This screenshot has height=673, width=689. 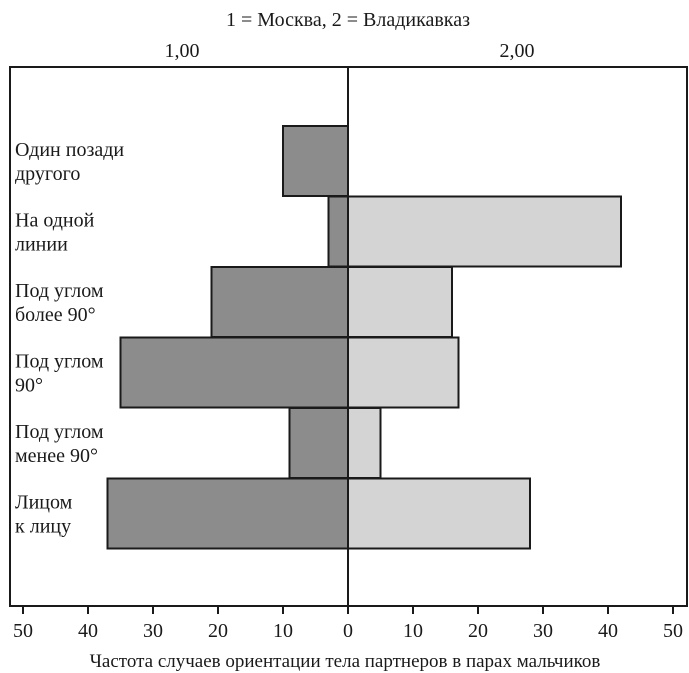 What do you see at coordinates (69, 150) in the screenshot?
I see `category-label: Один позади` at bounding box center [69, 150].